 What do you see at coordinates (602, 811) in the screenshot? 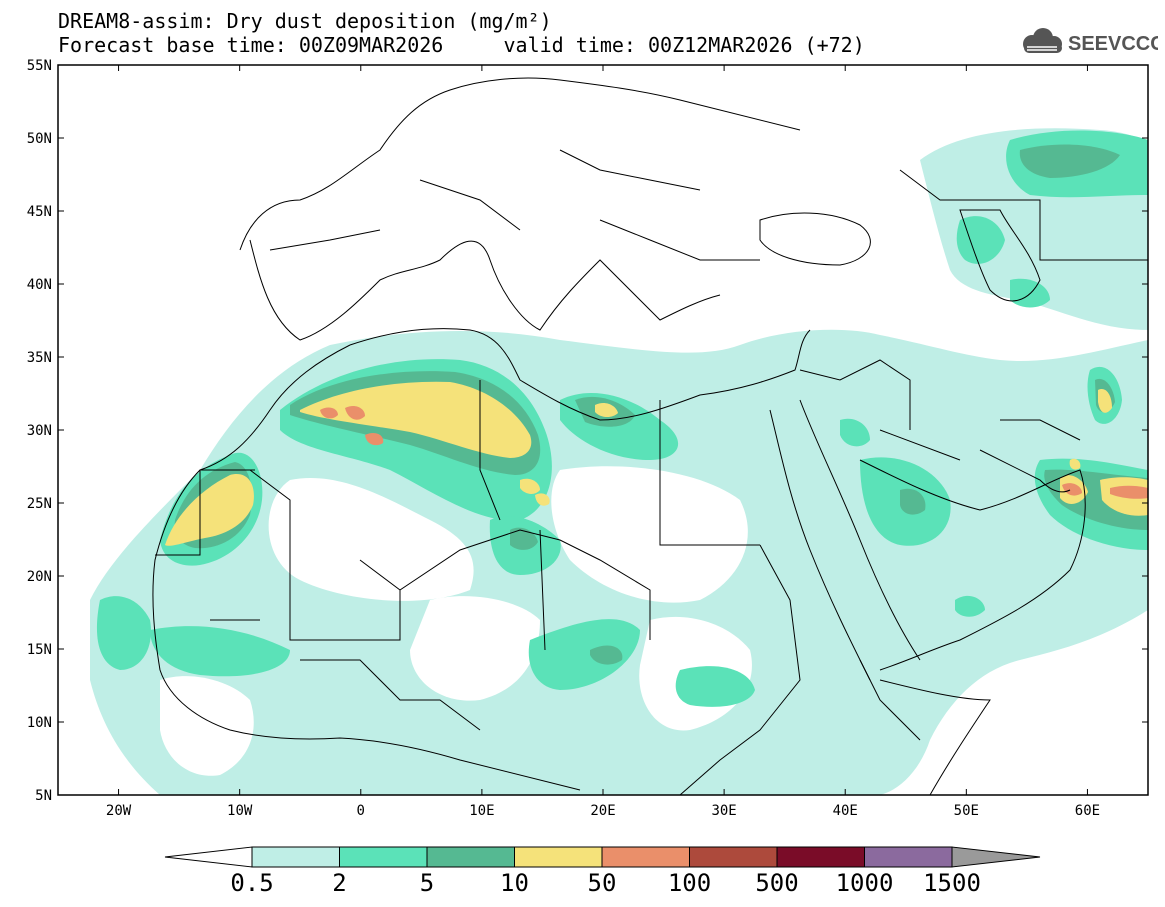
I see `lon-tick-label: 20E` at bounding box center [602, 811].